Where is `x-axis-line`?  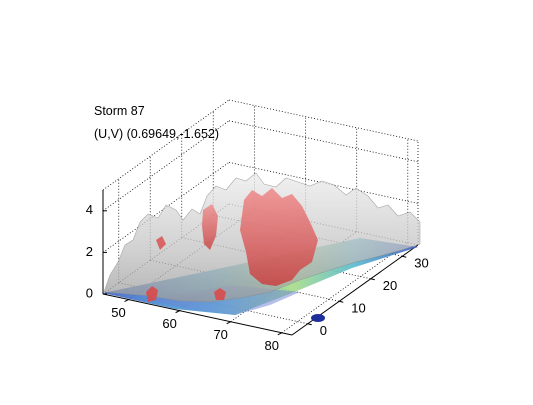
x-axis-line is located at coordinates (197, 314).